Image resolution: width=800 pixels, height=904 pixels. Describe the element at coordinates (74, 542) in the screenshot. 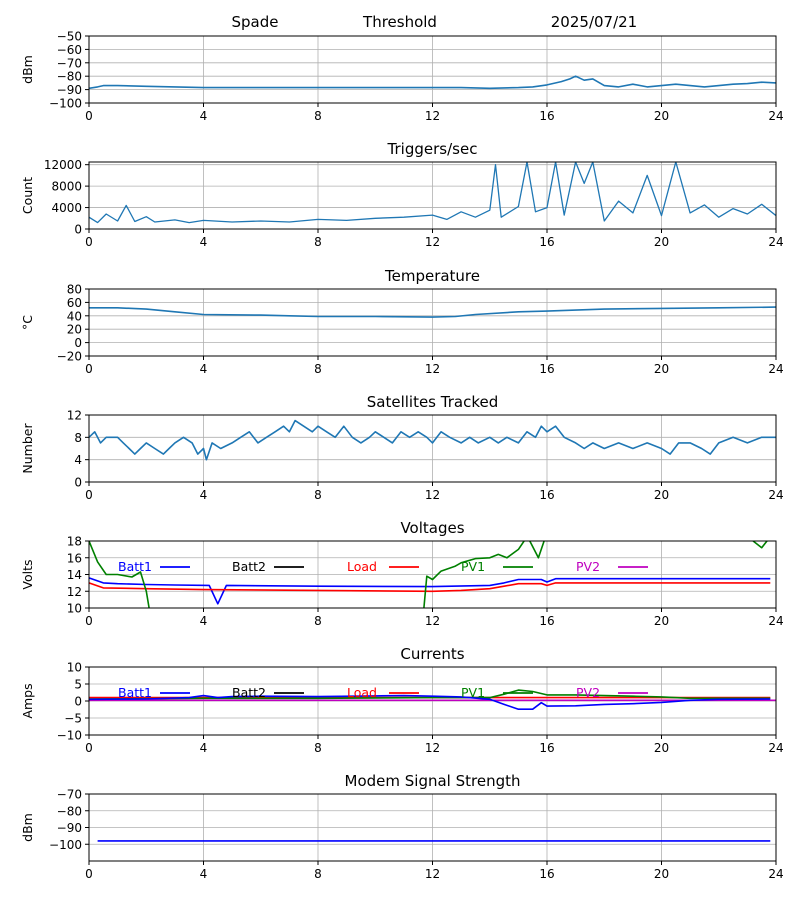

I see `y-tick-label: 18` at that location.